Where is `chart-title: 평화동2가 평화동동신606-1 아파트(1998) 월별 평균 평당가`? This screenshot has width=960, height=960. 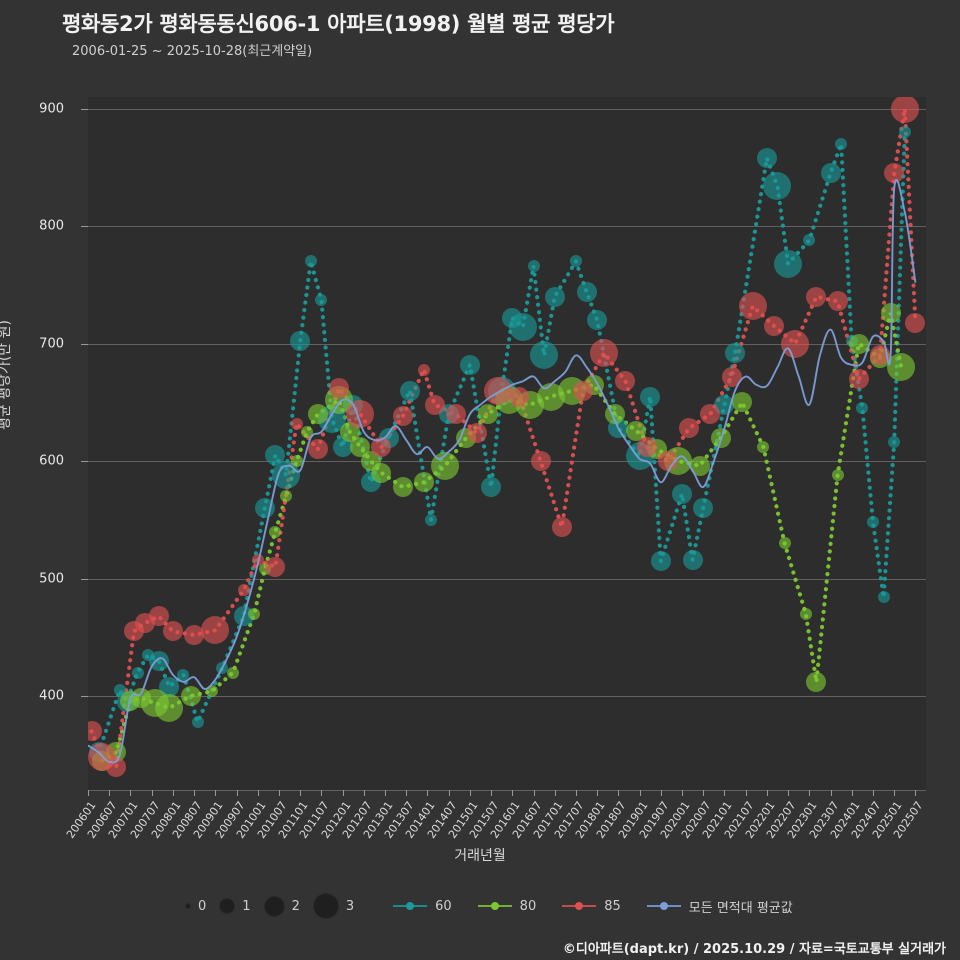 chart-title: 평화동2가 평화동동신606-1 아파트(1998) 월별 평균 평당가 is located at coordinates (338, 24).